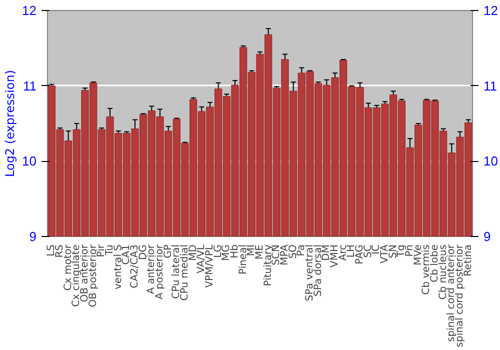 The image size is (500, 350). What do you see at coordinates (10, 123) in the screenshot?
I see `y-axis-title: Log2 (expression)` at bounding box center [10, 123].